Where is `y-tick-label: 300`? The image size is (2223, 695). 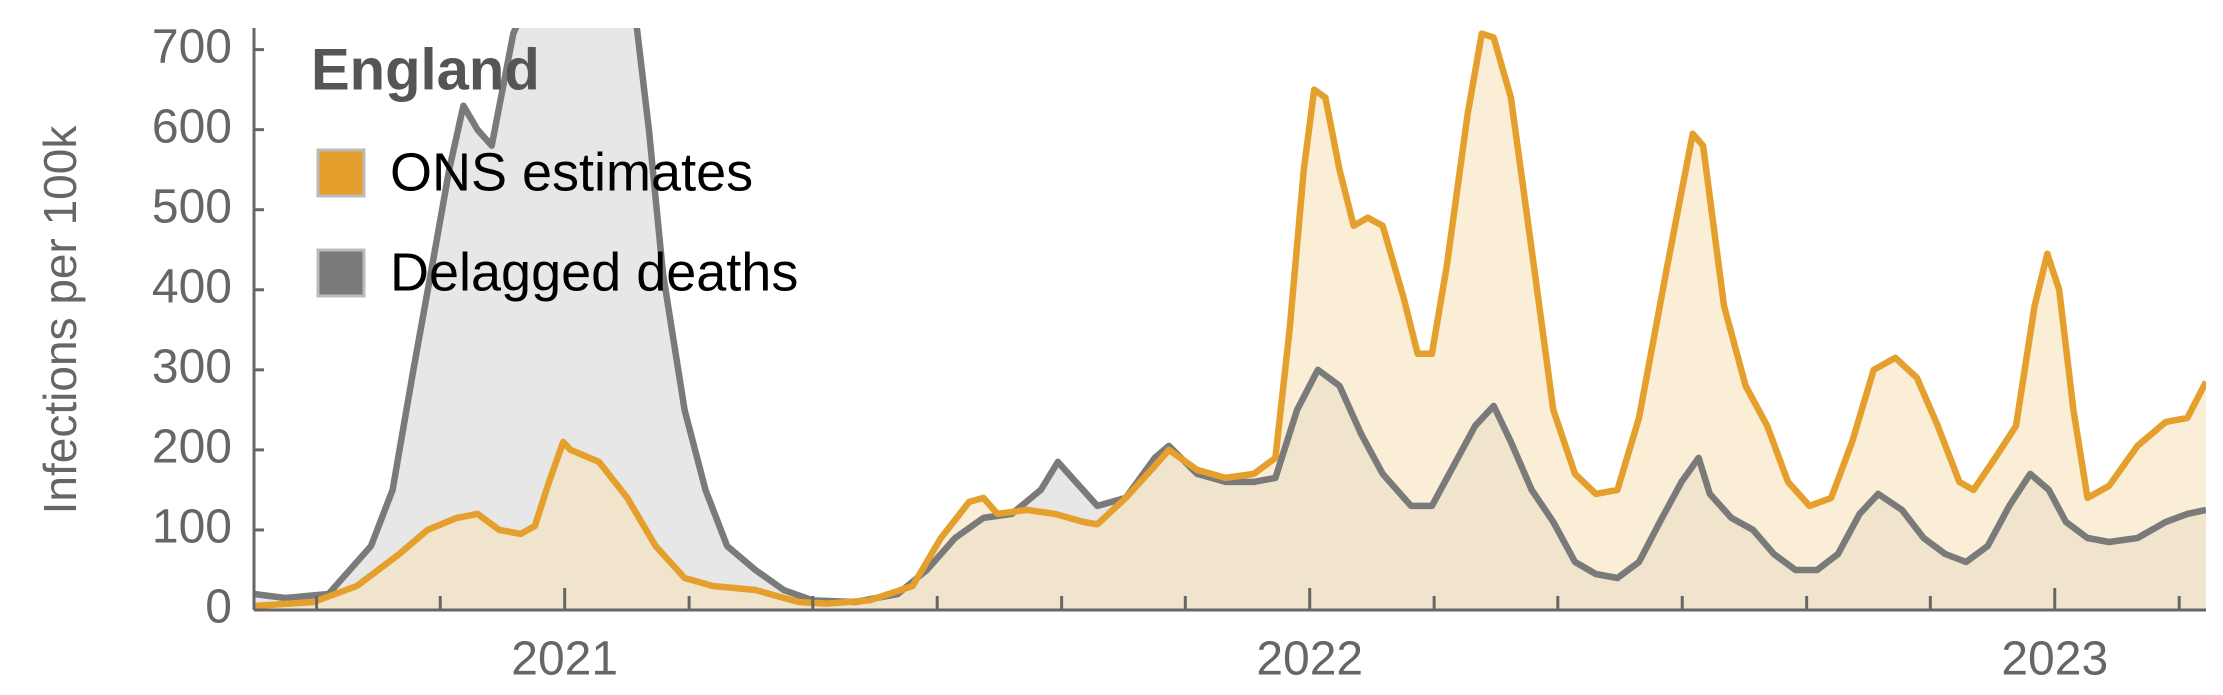 y-tick-label: 300 is located at coordinates (192, 367).